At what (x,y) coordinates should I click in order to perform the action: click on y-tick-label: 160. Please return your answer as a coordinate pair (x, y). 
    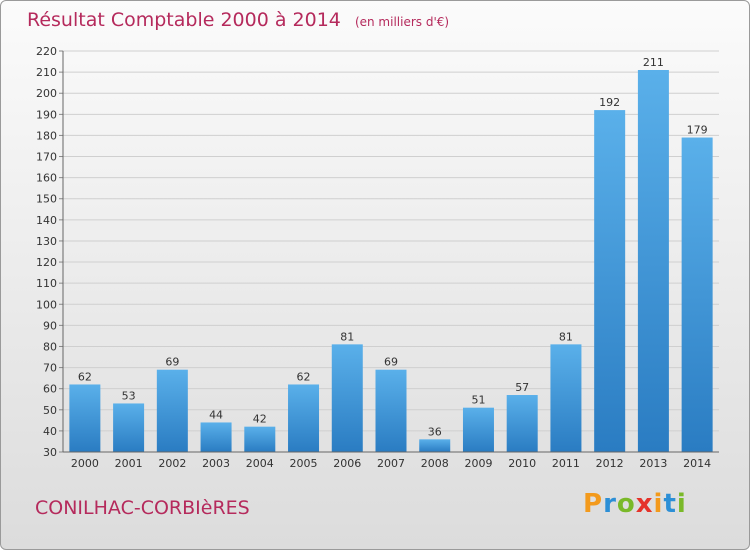
    Looking at the image, I should click on (46, 178).